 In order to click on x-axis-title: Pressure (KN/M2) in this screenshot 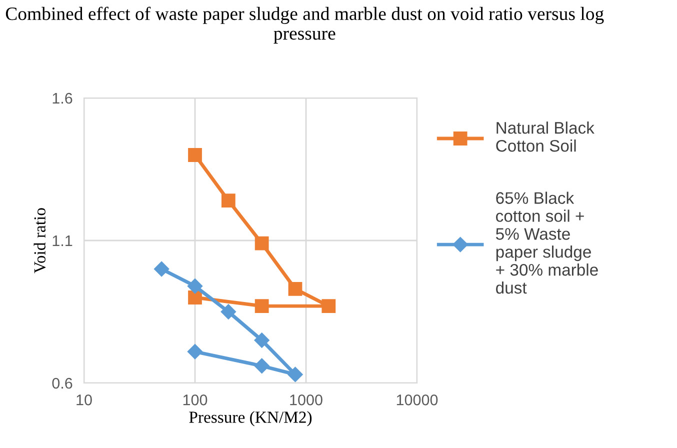, I will do `click(250, 418)`.